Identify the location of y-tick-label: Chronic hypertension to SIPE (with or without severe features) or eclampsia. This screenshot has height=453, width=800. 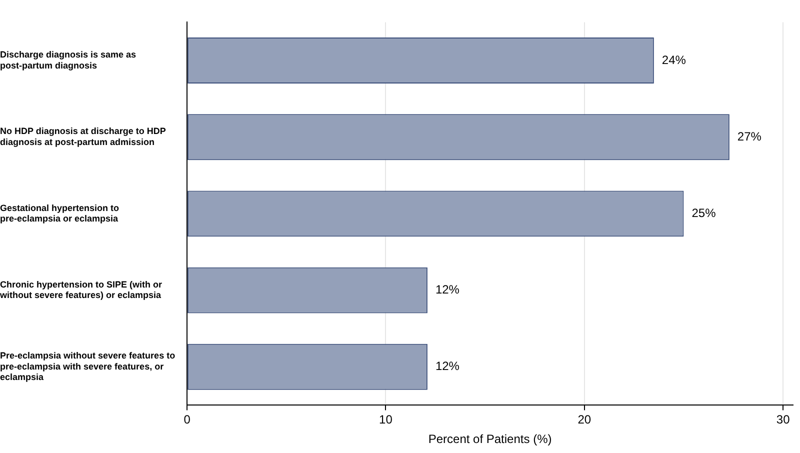
(81, 289).